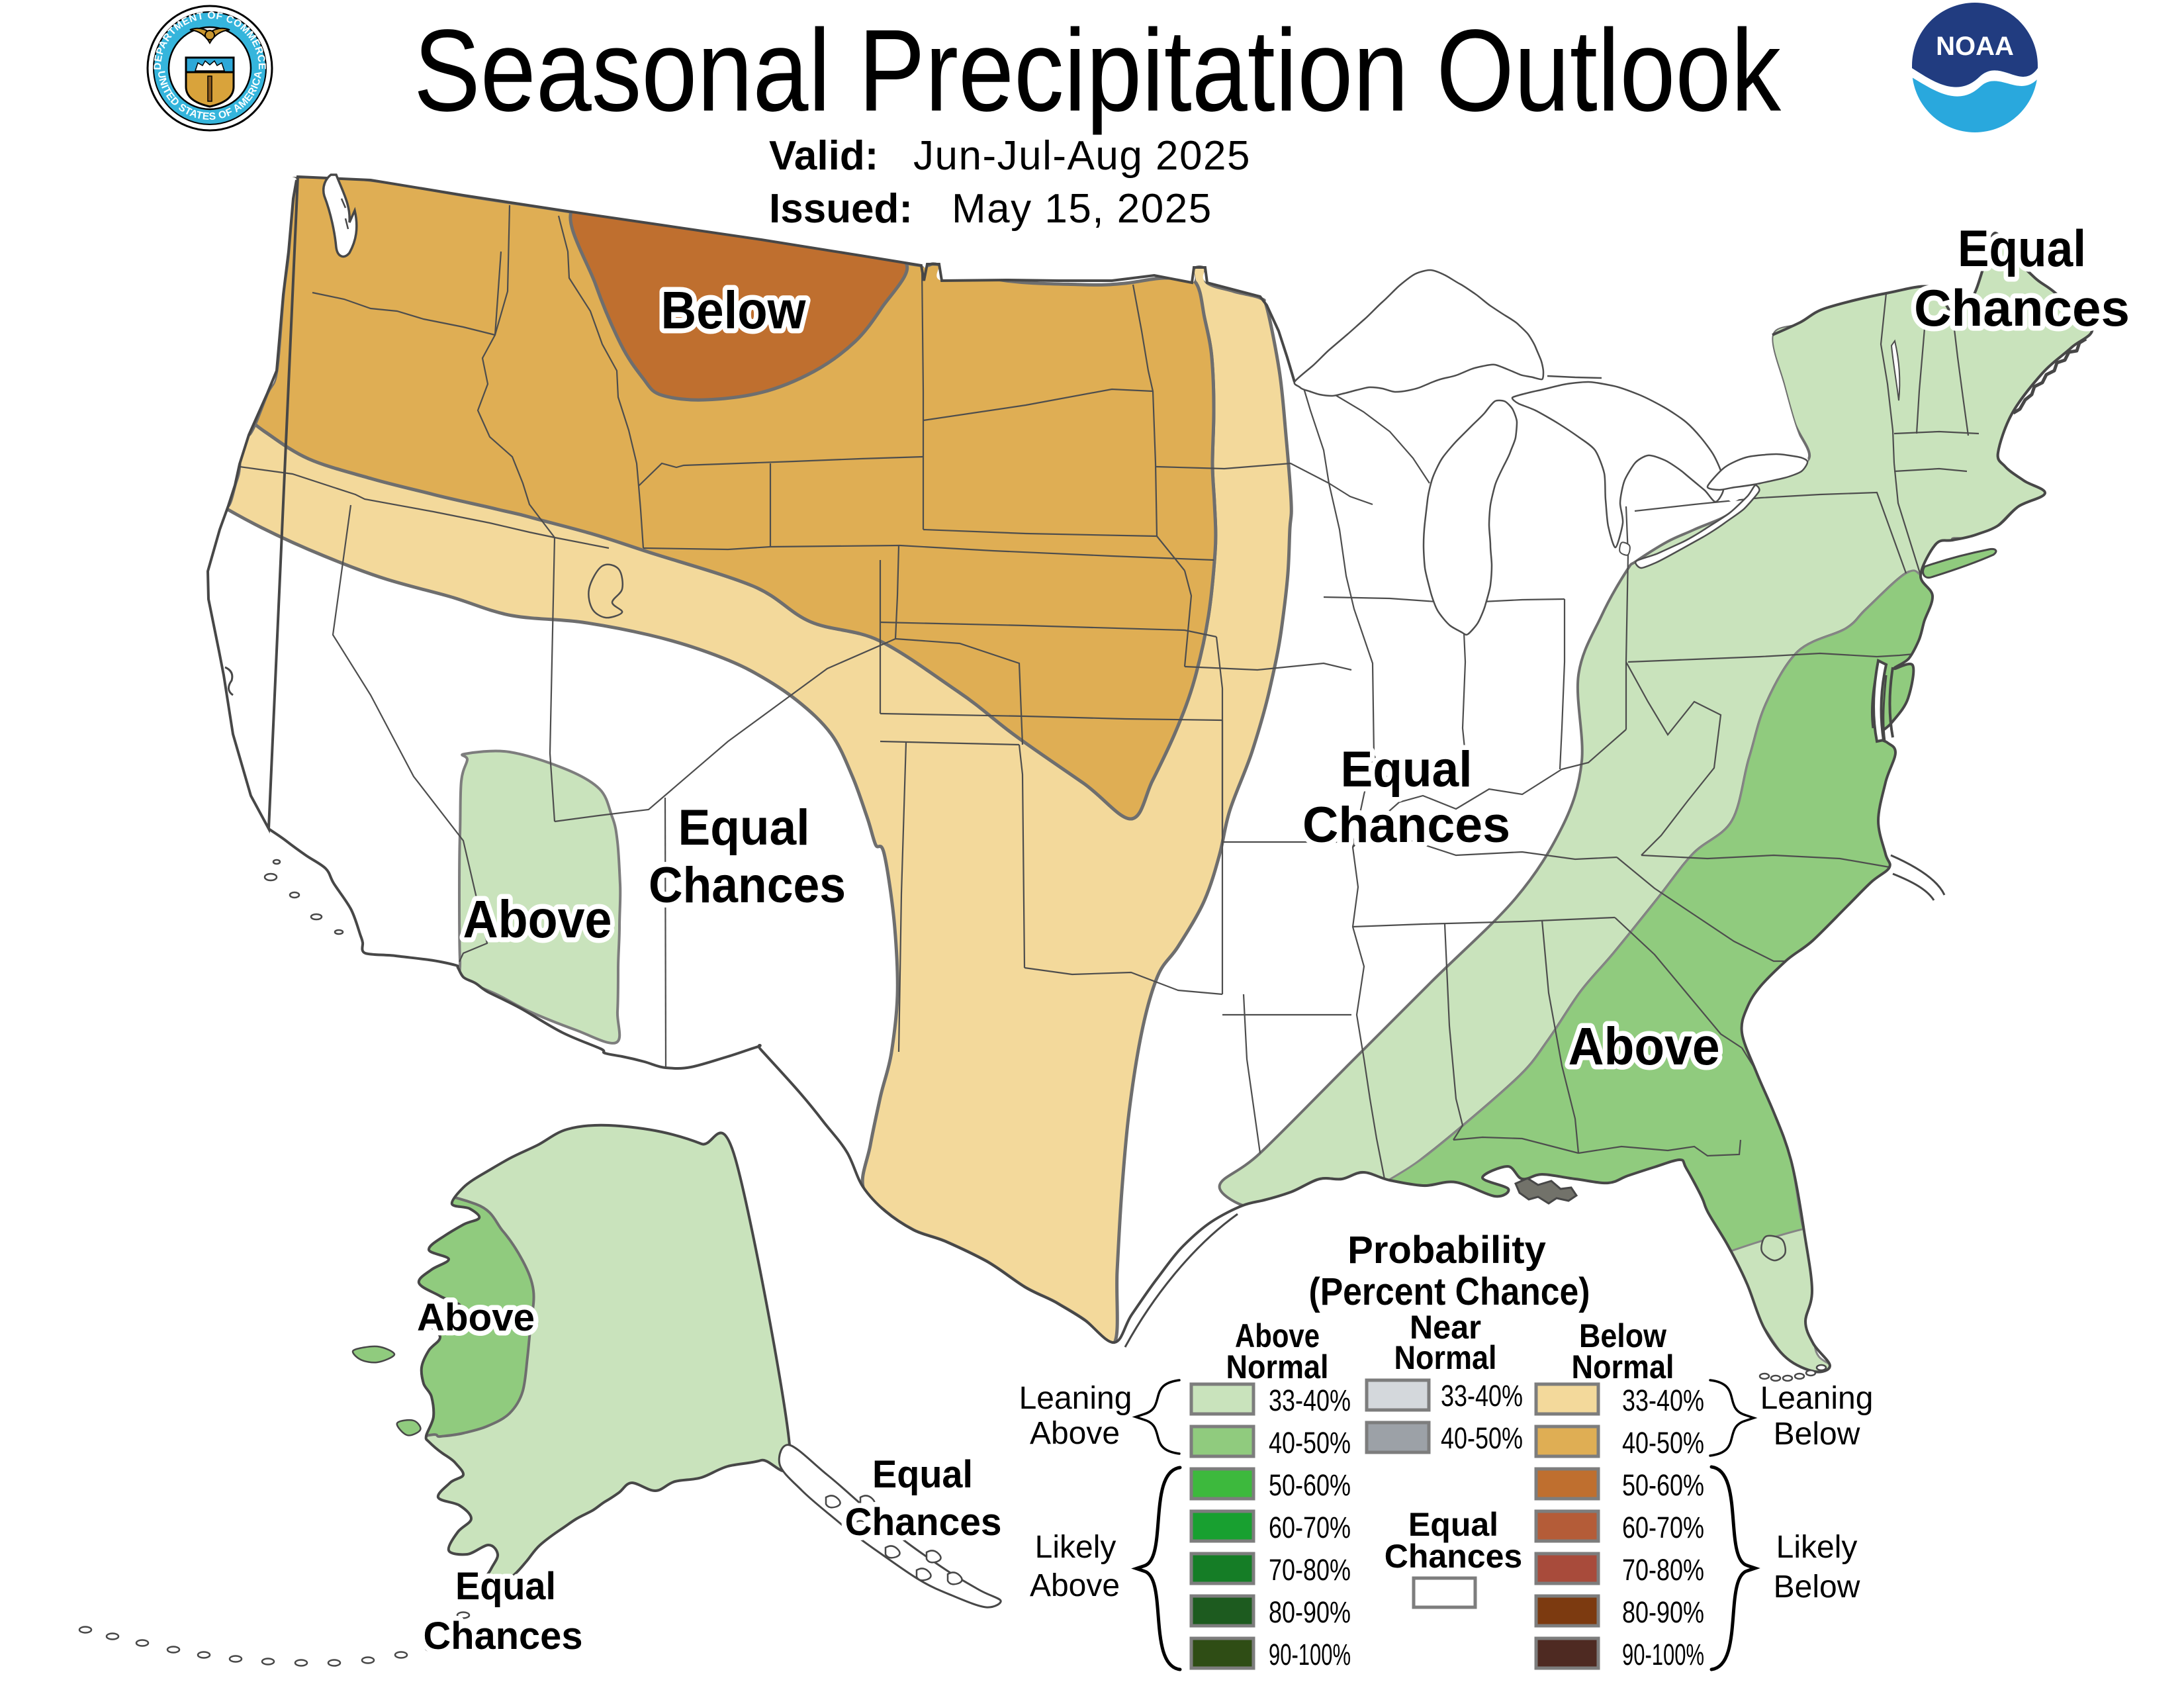  What do you see at coordinates (1450, 1291) in the screenshot?
I see `svg-text: (Percent Chance)` at bounding box center [1450, 1291].